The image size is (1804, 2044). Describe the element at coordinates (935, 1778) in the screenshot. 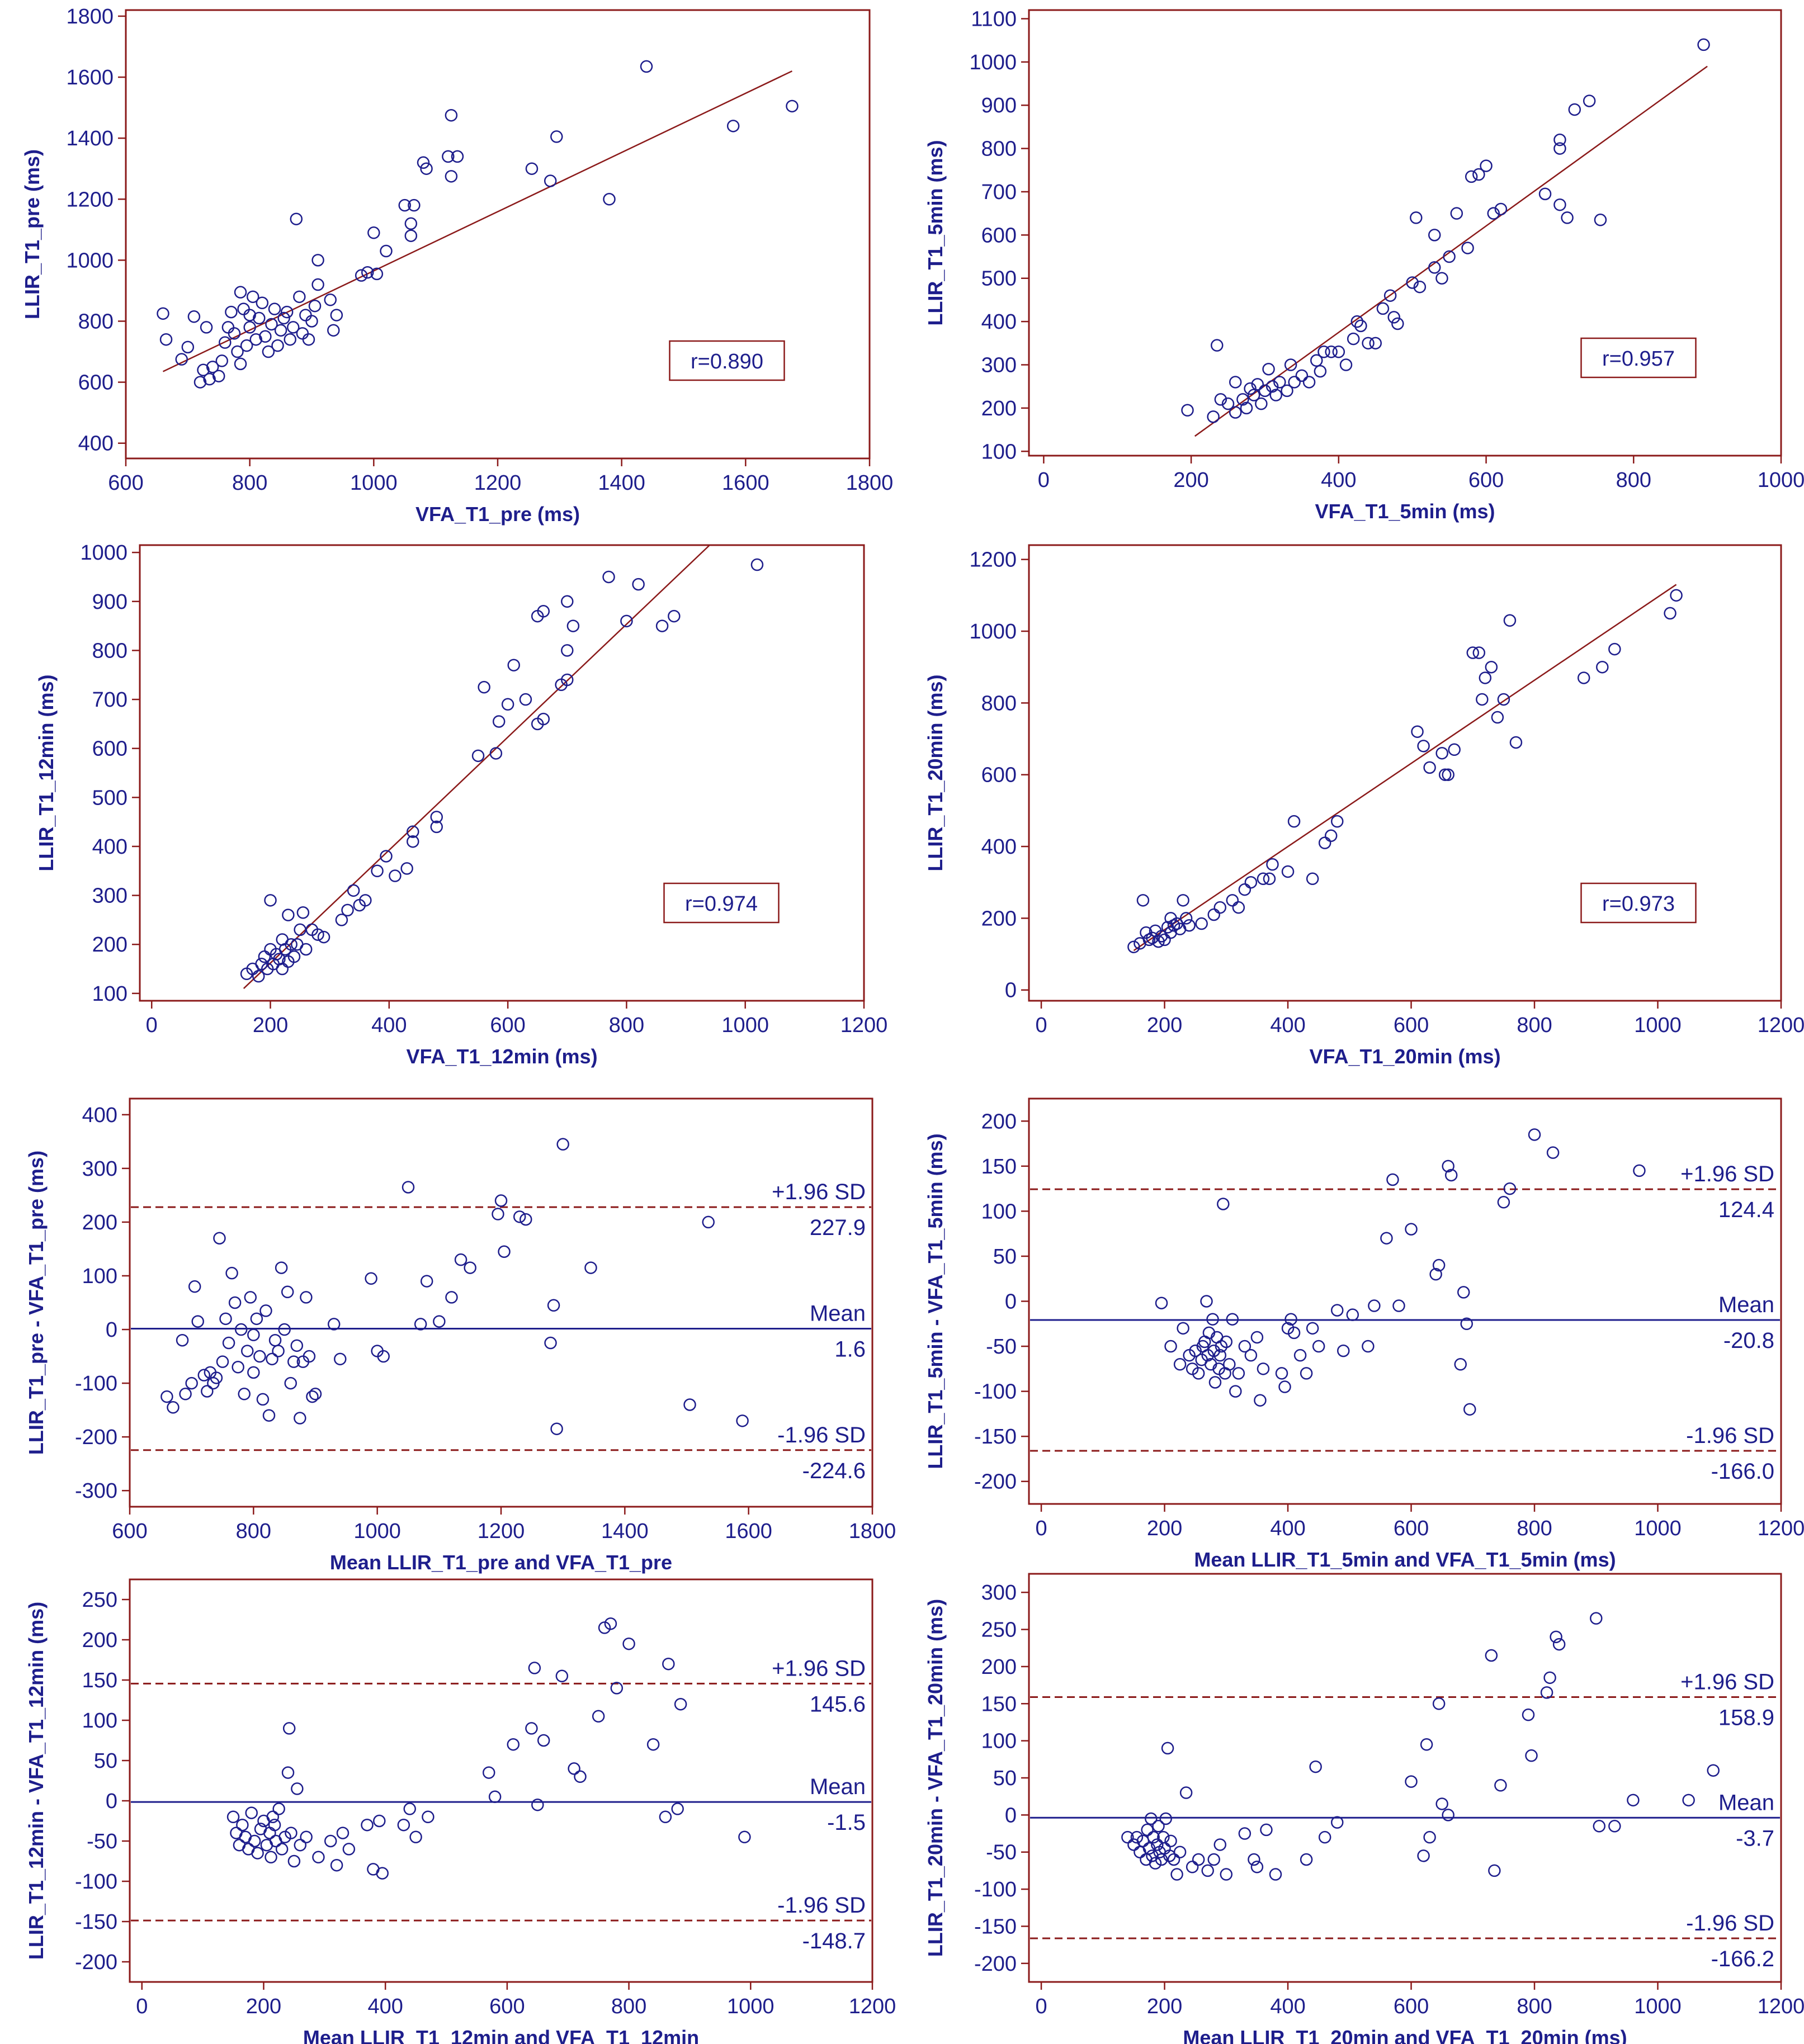

I see `y-axis-label: LLIR_T1_20min - VFA_T1_20min (ms)` at that location.